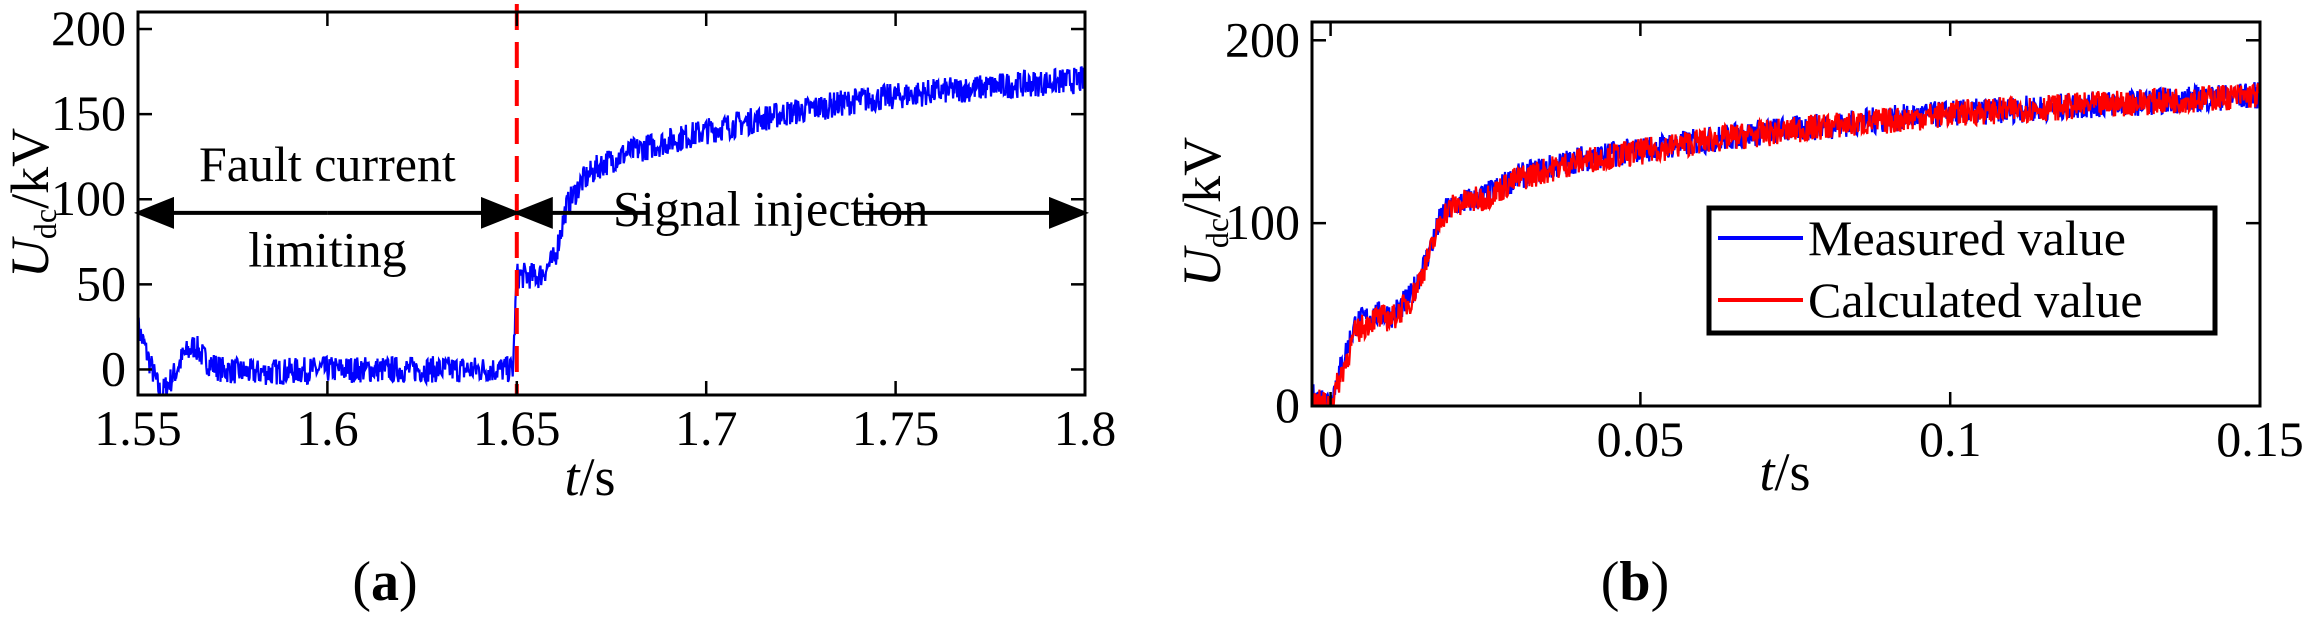 This screenshot has width=2302, height=617. What do you see at coordinates (1330, 439) in the screenshot?
I see `x-tick-label: 0` at bounding box center [1330, 439].